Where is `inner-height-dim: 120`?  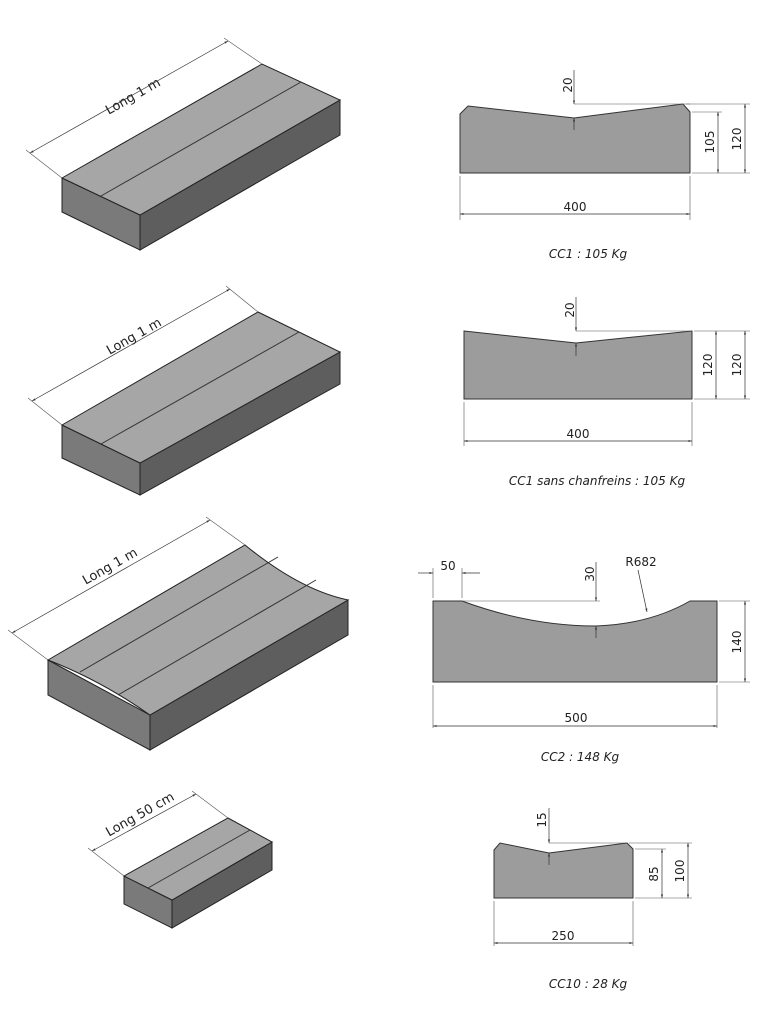
inner-height-dim: 120 is located at coordinates (708, 365).